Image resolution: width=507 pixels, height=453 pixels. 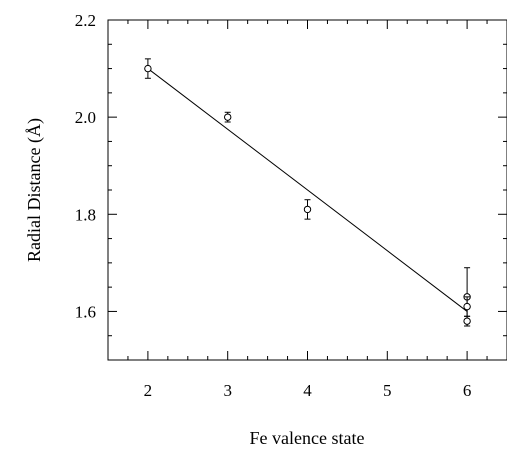 I want to click on y-tick-labels: 1.6 1.8 2.0 2.2, so click(x=85, y=166).